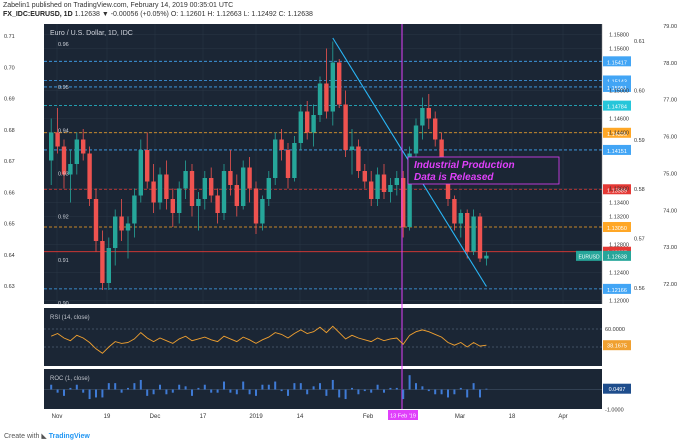  What do you see at coordinates (9, 100) in the screenshot?
I see `left-scale-label: 0.69` at bounding box center [9, 100].